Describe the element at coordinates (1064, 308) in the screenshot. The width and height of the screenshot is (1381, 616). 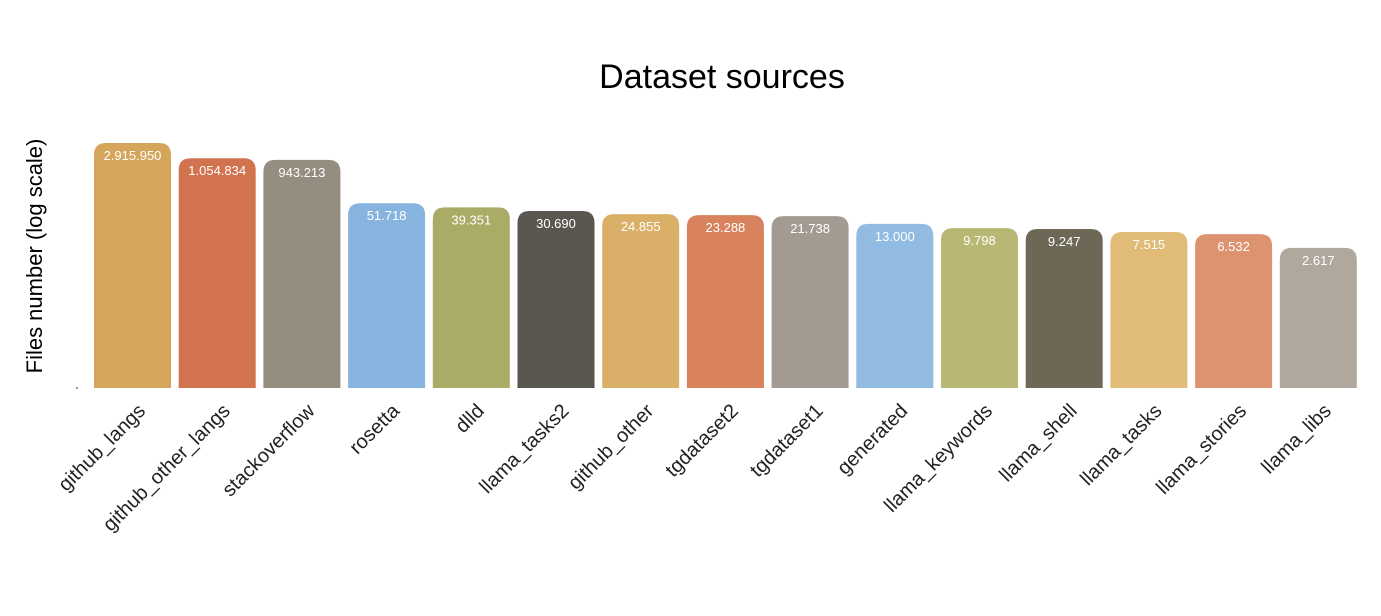
I see `bar-llama_shell` at that location.